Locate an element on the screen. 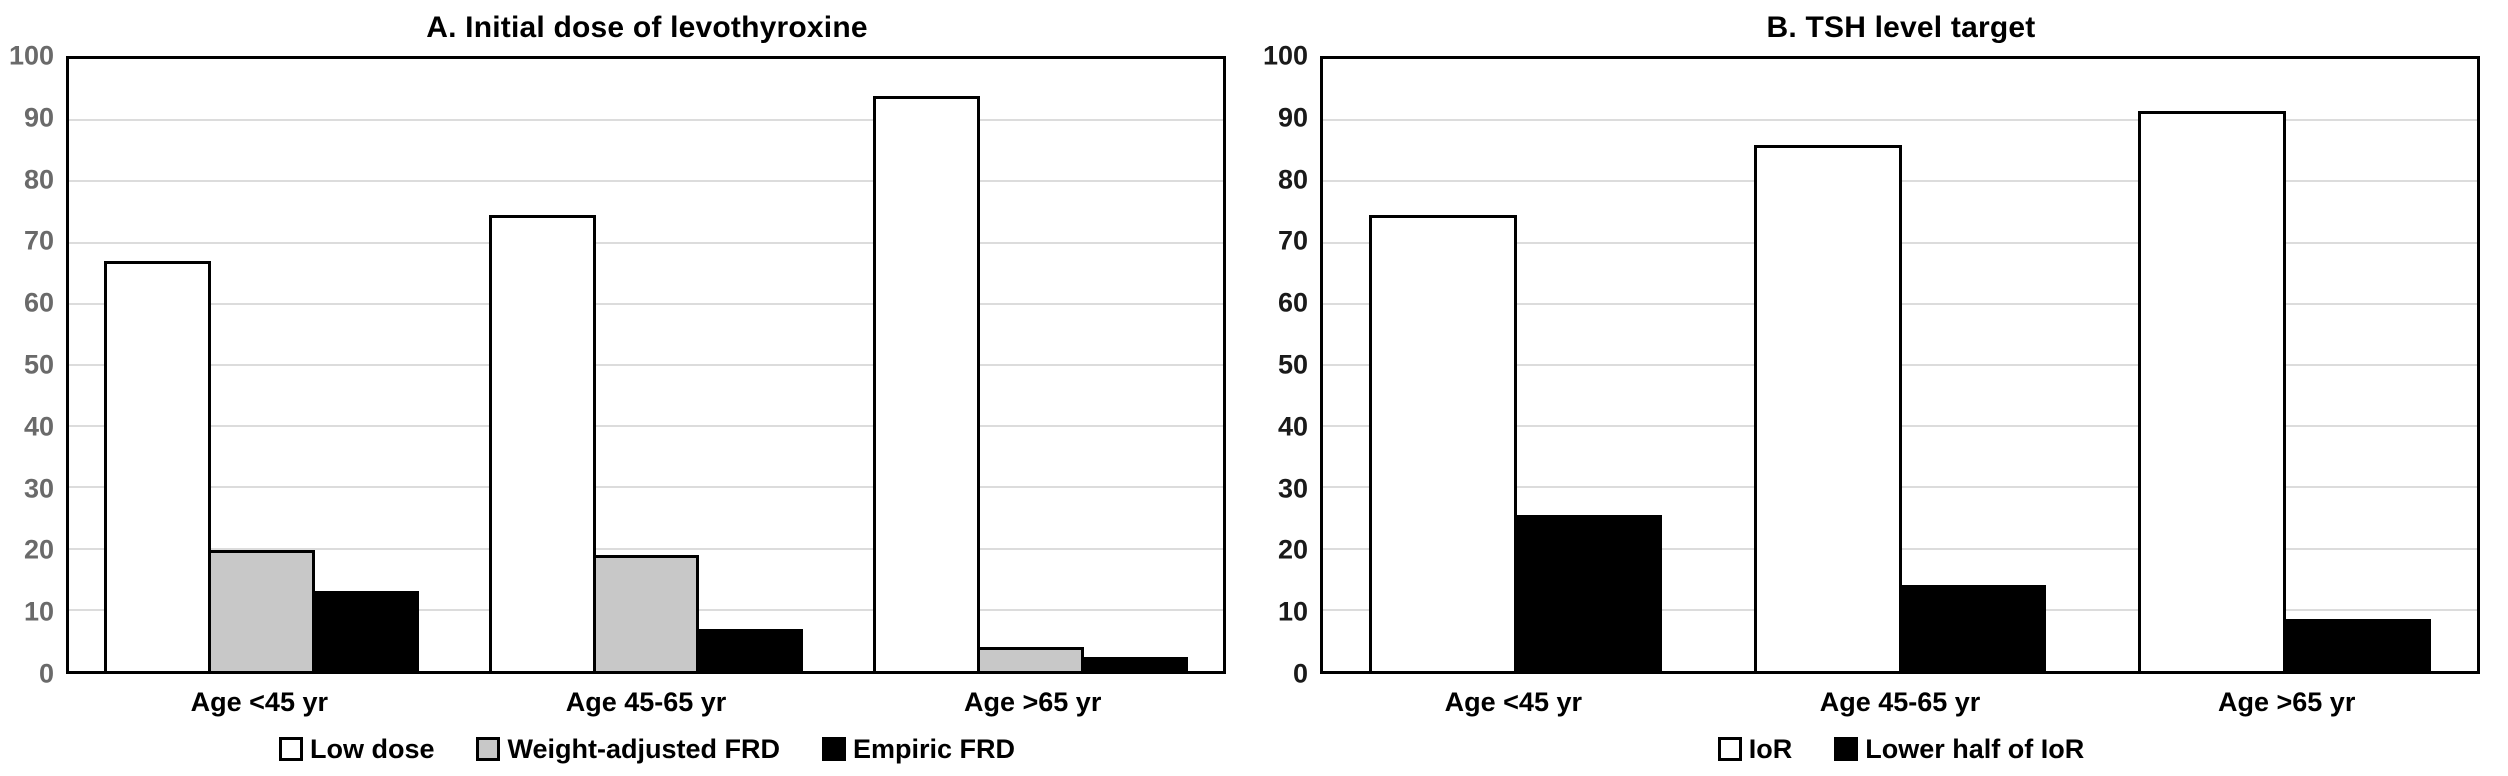  legend-swatch-weight-adjusted-frd is located at coordinates (488, 749).